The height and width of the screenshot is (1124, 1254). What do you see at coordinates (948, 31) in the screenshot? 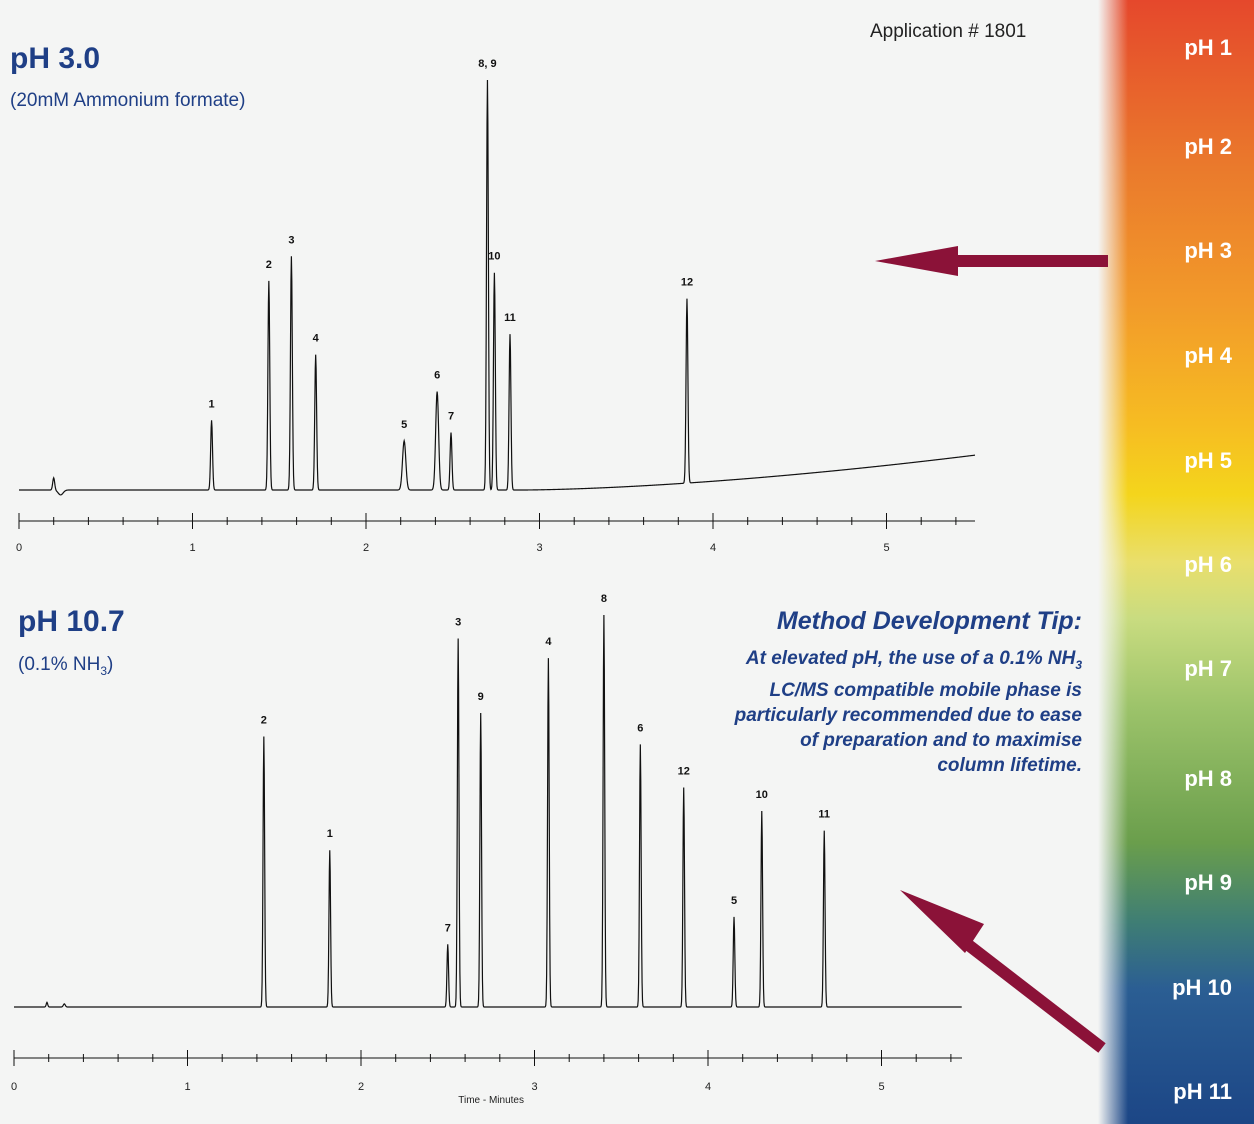
I see `application-number: Application # 1801` at bounding box center [948, 31].